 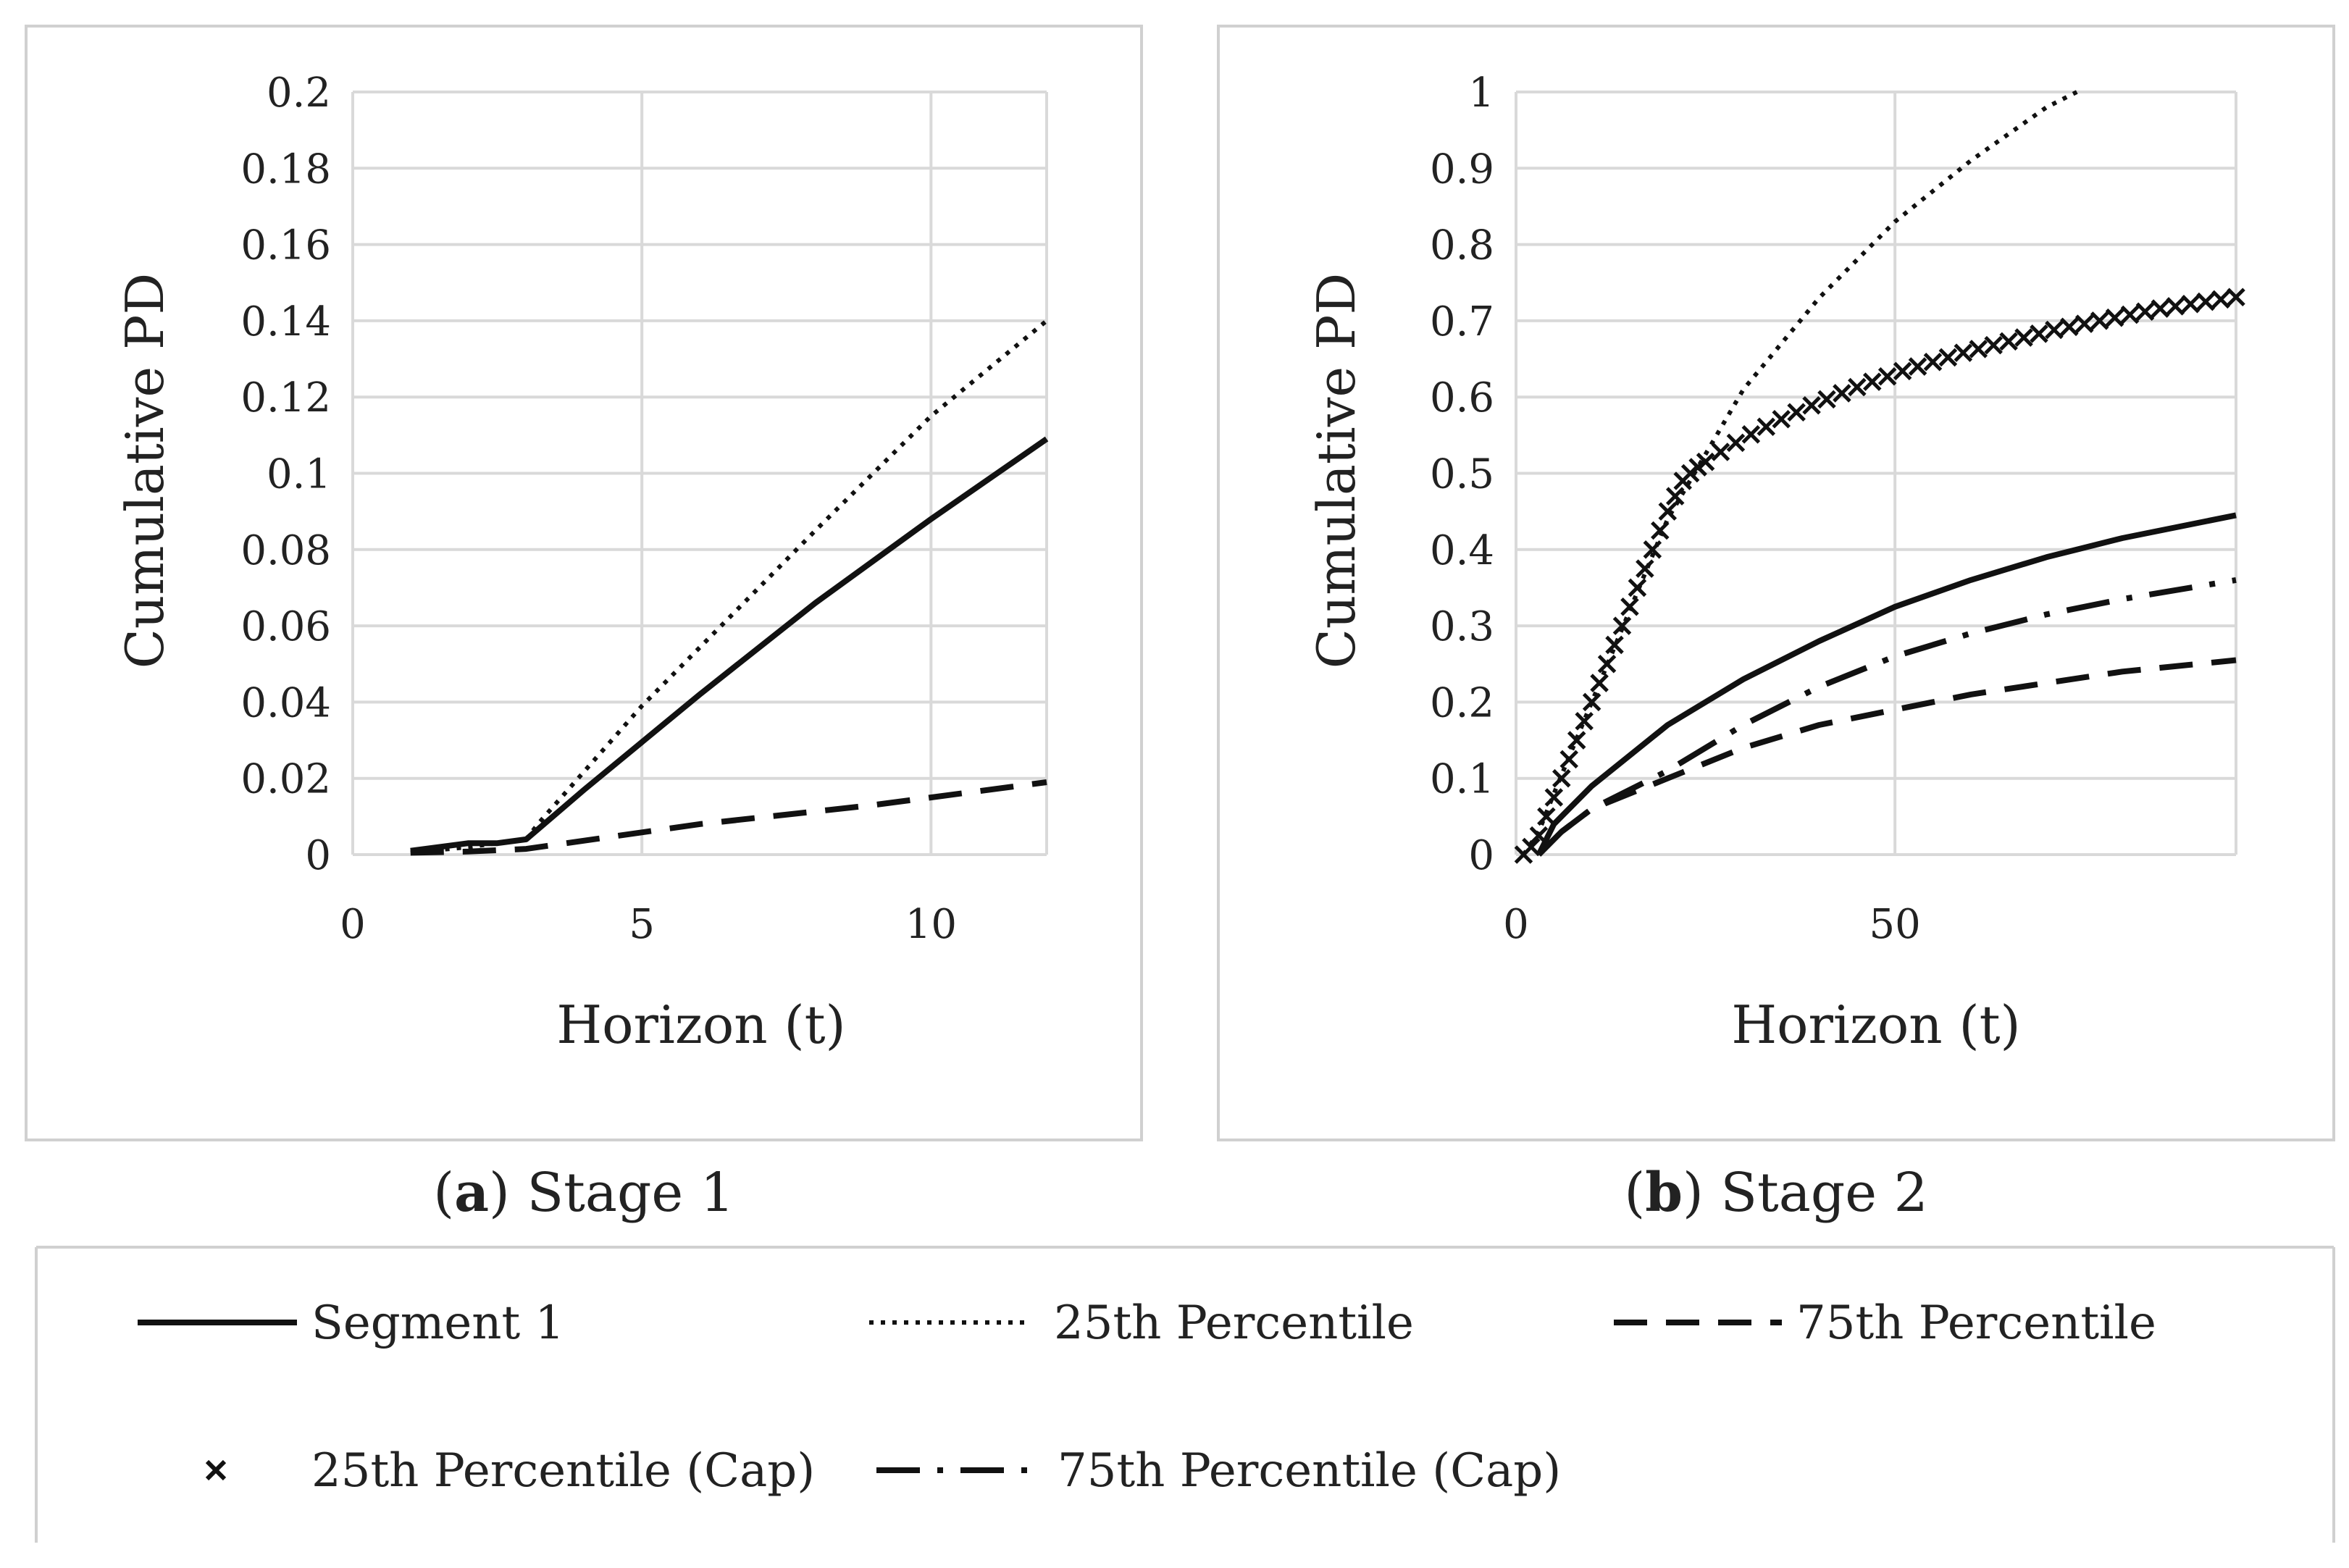 What do you see at coordinates (285, 626) in the screenshot?
I see `panel-a-y-tick-label: 0.06` at bounding box center [285, 626].